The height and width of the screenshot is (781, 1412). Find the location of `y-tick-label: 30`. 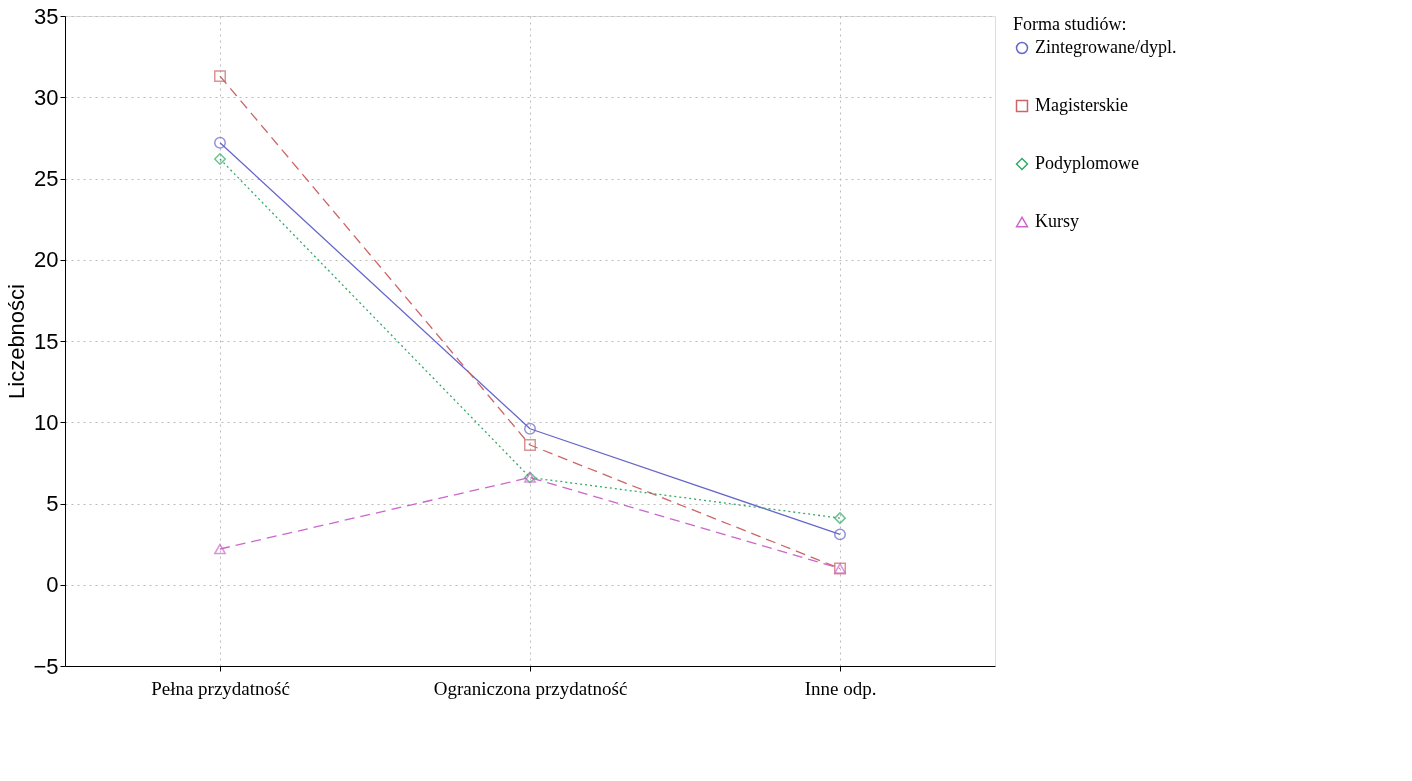

y-tick-label: 30 is located at coordinates (46, 97).